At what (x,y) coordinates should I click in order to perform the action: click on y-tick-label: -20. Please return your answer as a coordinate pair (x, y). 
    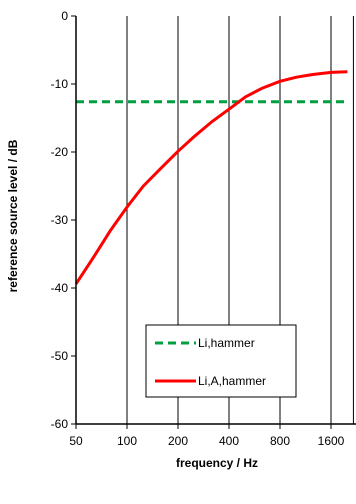
    Looking at the image, I should click on (60, 152).